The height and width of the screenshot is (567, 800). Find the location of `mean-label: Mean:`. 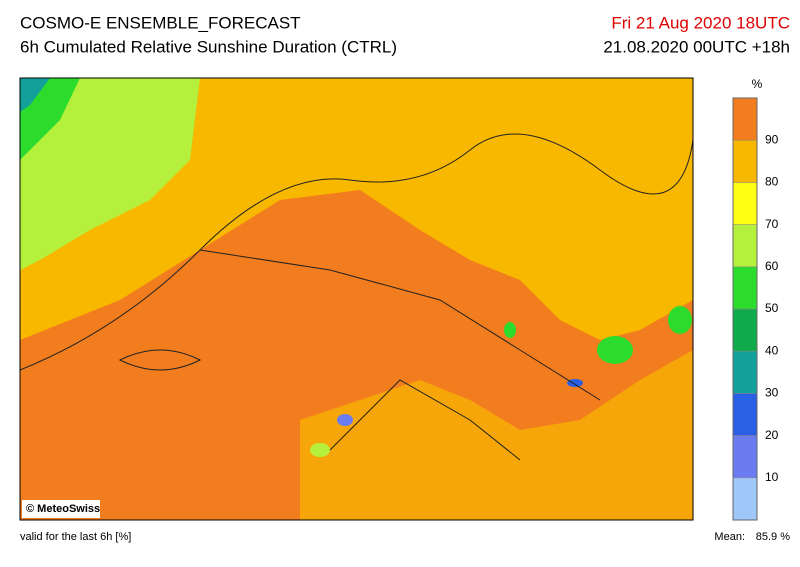

mean-label: Mean: is located at coordinates (729, 537).